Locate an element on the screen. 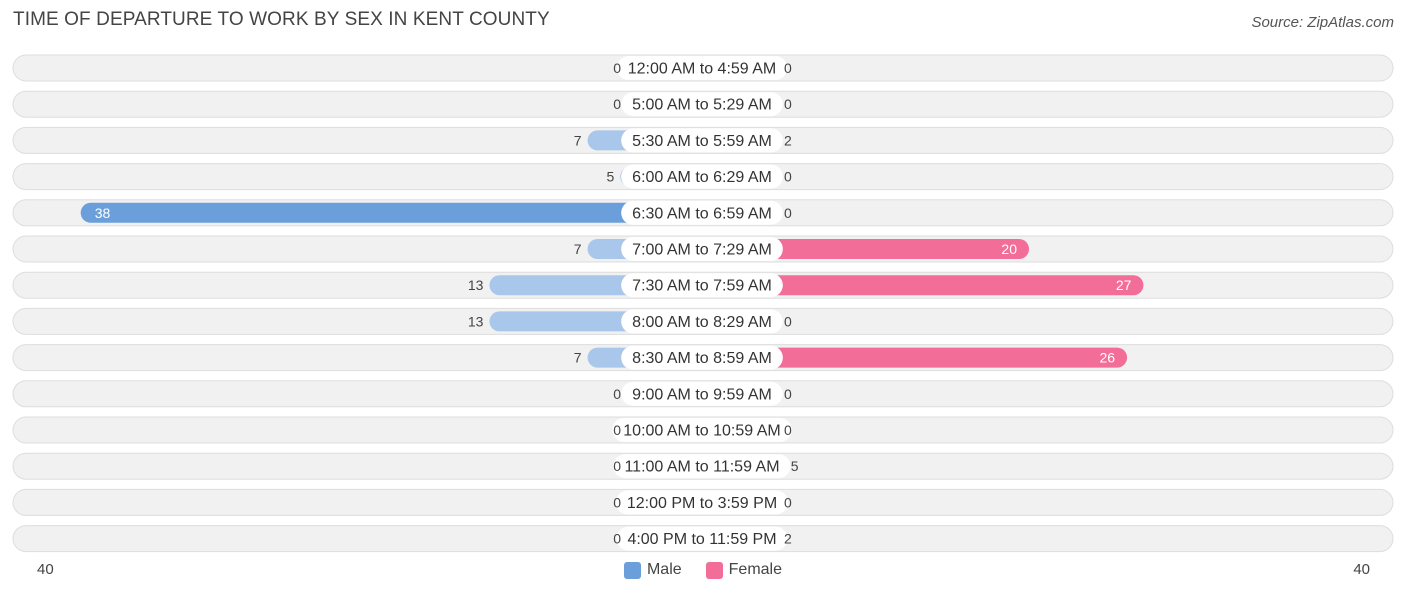 This screenshot has width=1406, height=594. category-label: 8:30 AM to 8:59 AM is located at coordinates (702, 358).